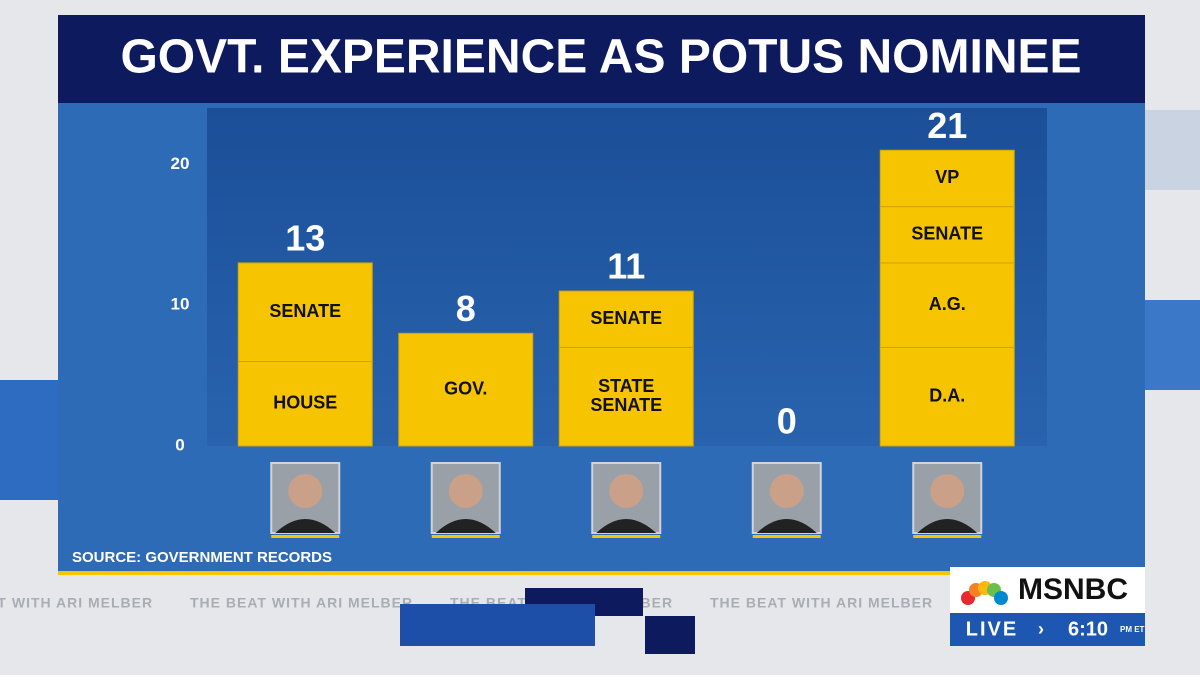  I want to click on network: MSNBC, so click(1073, 589).